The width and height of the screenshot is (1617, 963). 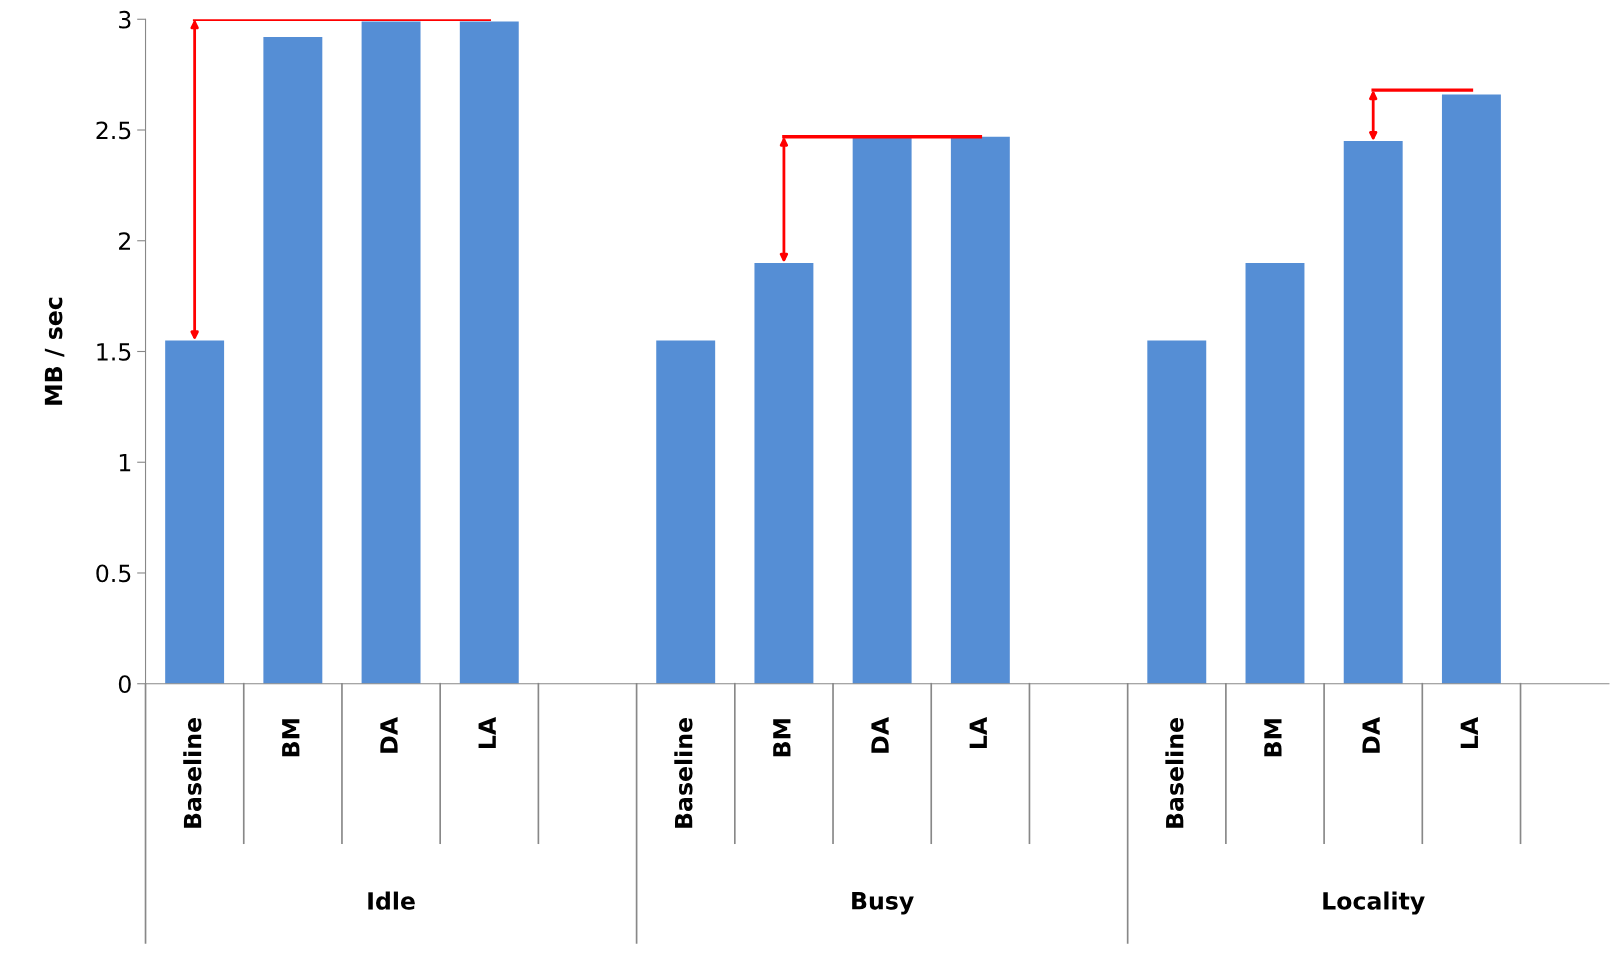 I want to click on y-tick-label: 0, so click(x=124, y=684).